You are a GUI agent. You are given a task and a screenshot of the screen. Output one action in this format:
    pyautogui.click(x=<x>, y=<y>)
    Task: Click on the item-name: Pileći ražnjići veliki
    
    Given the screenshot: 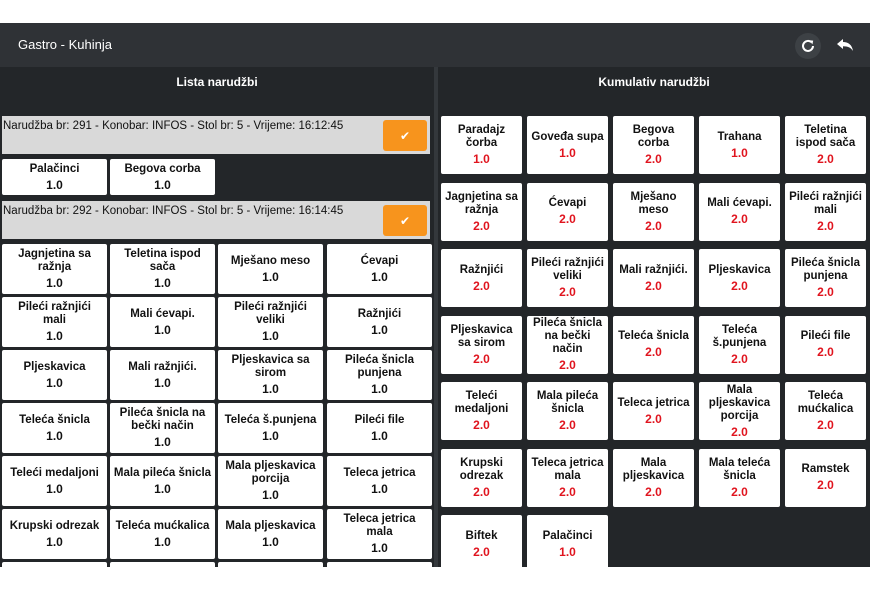 What is the action you would take?
    pyautogui.click(x=270, y=313)
    